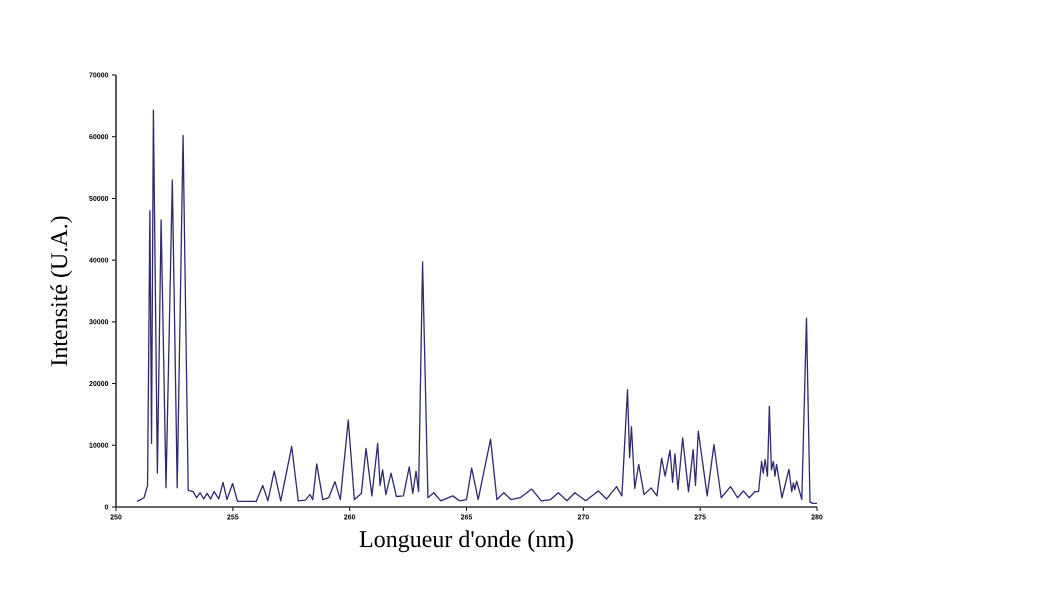 Image resolution: width=1046 pixels, height=601 pixels. I want to click on y-axis-title: Intensité (U.A.), so click(61, 291).